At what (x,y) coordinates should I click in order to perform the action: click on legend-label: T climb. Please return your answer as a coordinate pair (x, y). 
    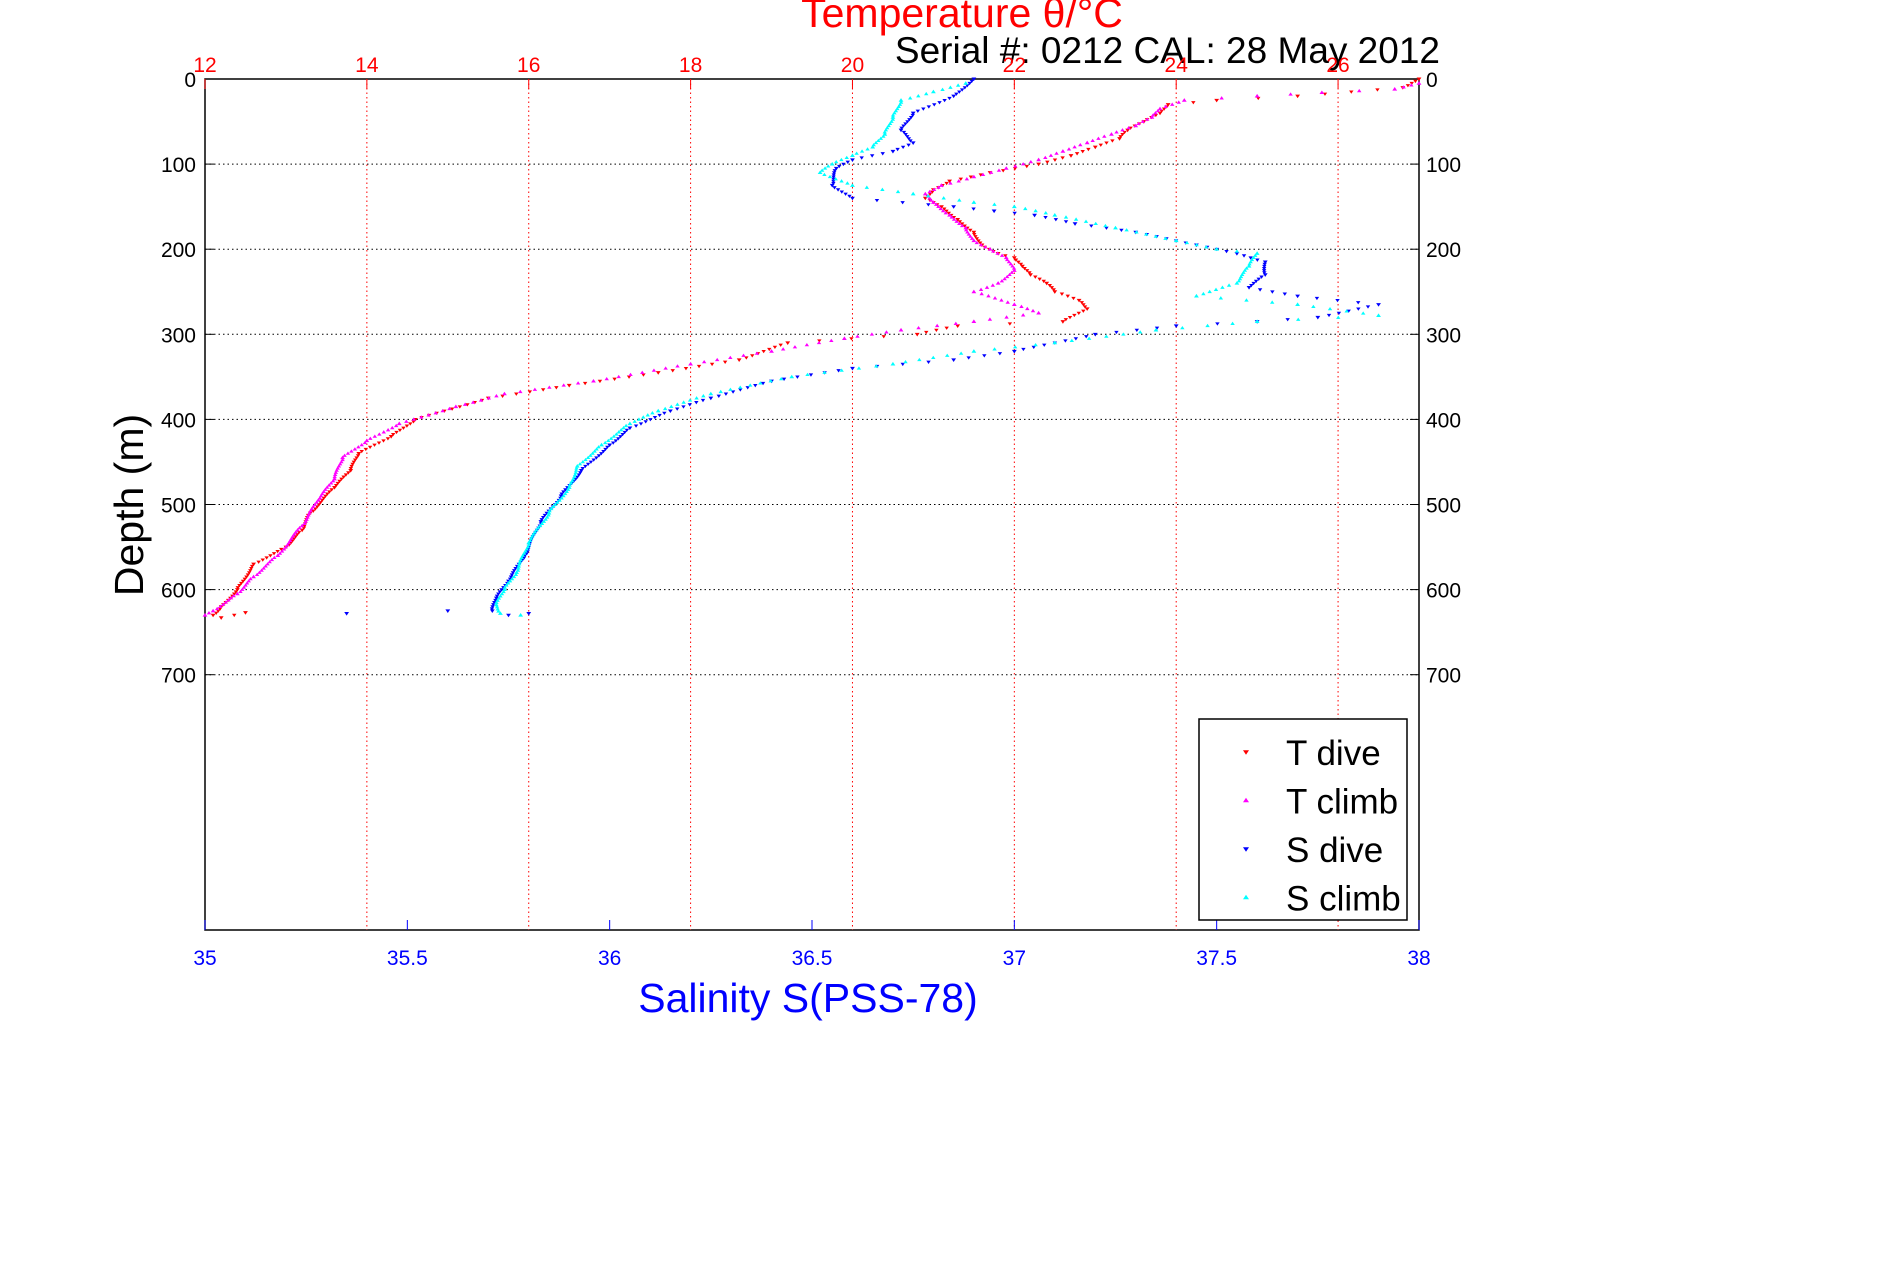
    Looking at the image, I should click on (1342, 802).